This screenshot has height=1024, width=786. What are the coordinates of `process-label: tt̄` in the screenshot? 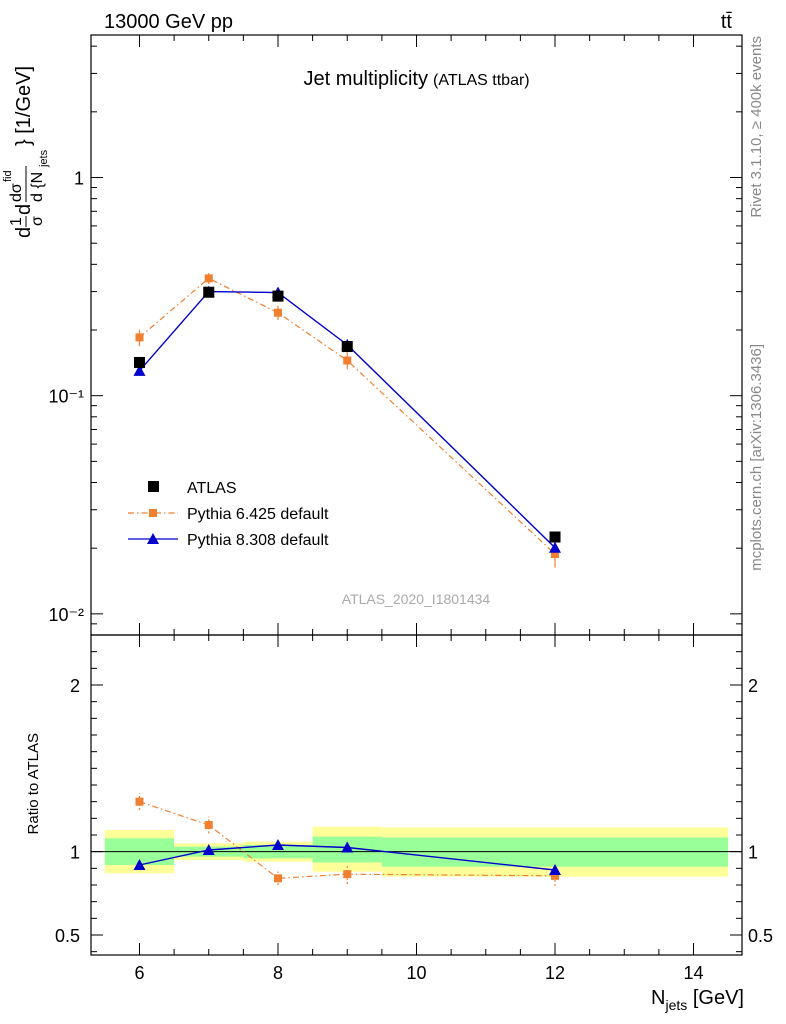 It's located at (727, 22).